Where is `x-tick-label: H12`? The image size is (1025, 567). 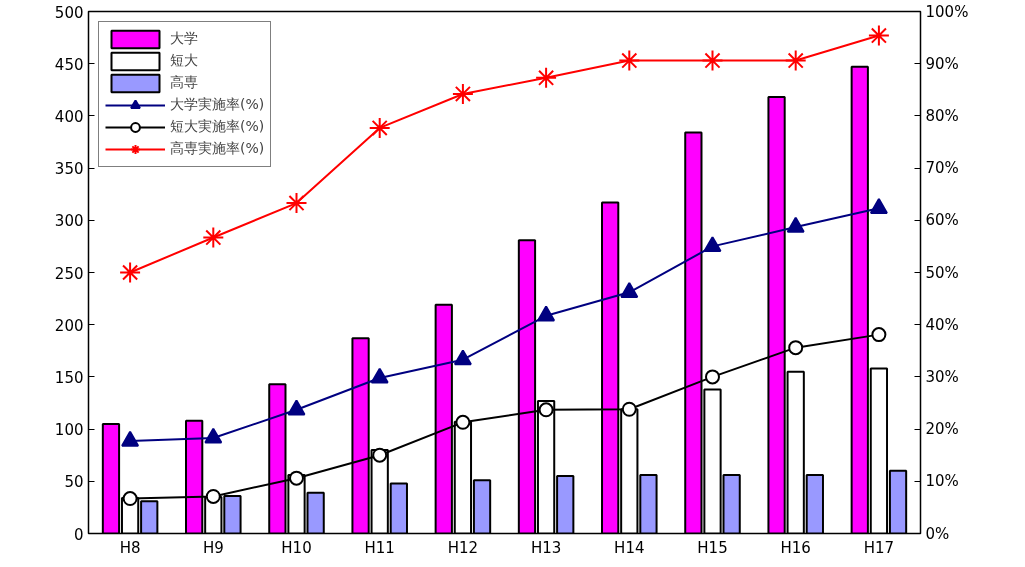
x-tick-label: H12 is located at coordinates (463, 547).